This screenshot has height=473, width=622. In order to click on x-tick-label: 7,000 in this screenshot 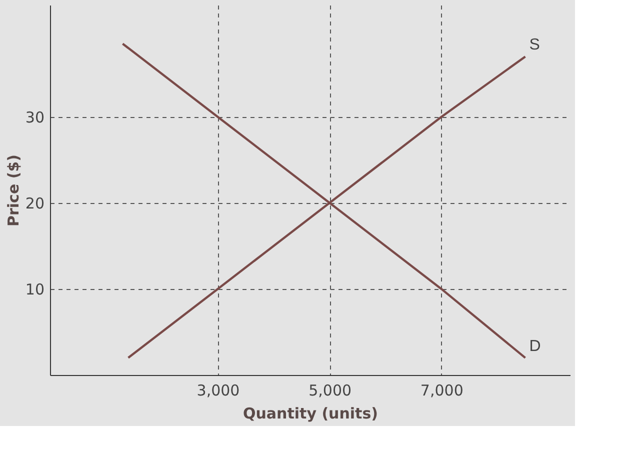, I will do `click(442, 391)`.